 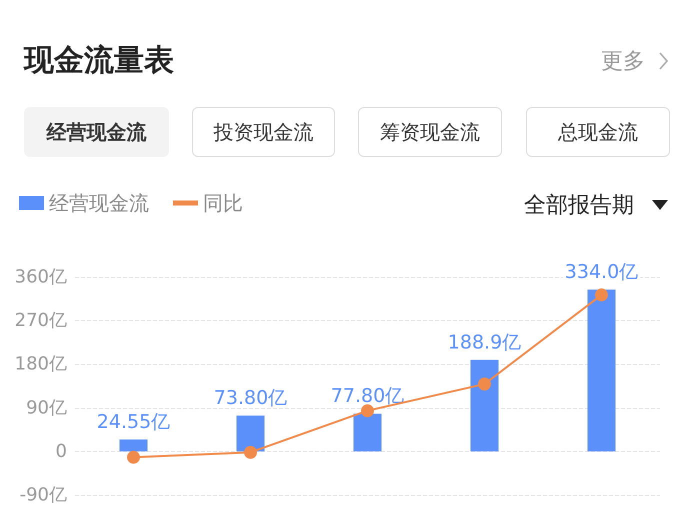 I want to click on tab-button: 投资现金流, so click(x=263, y=132).